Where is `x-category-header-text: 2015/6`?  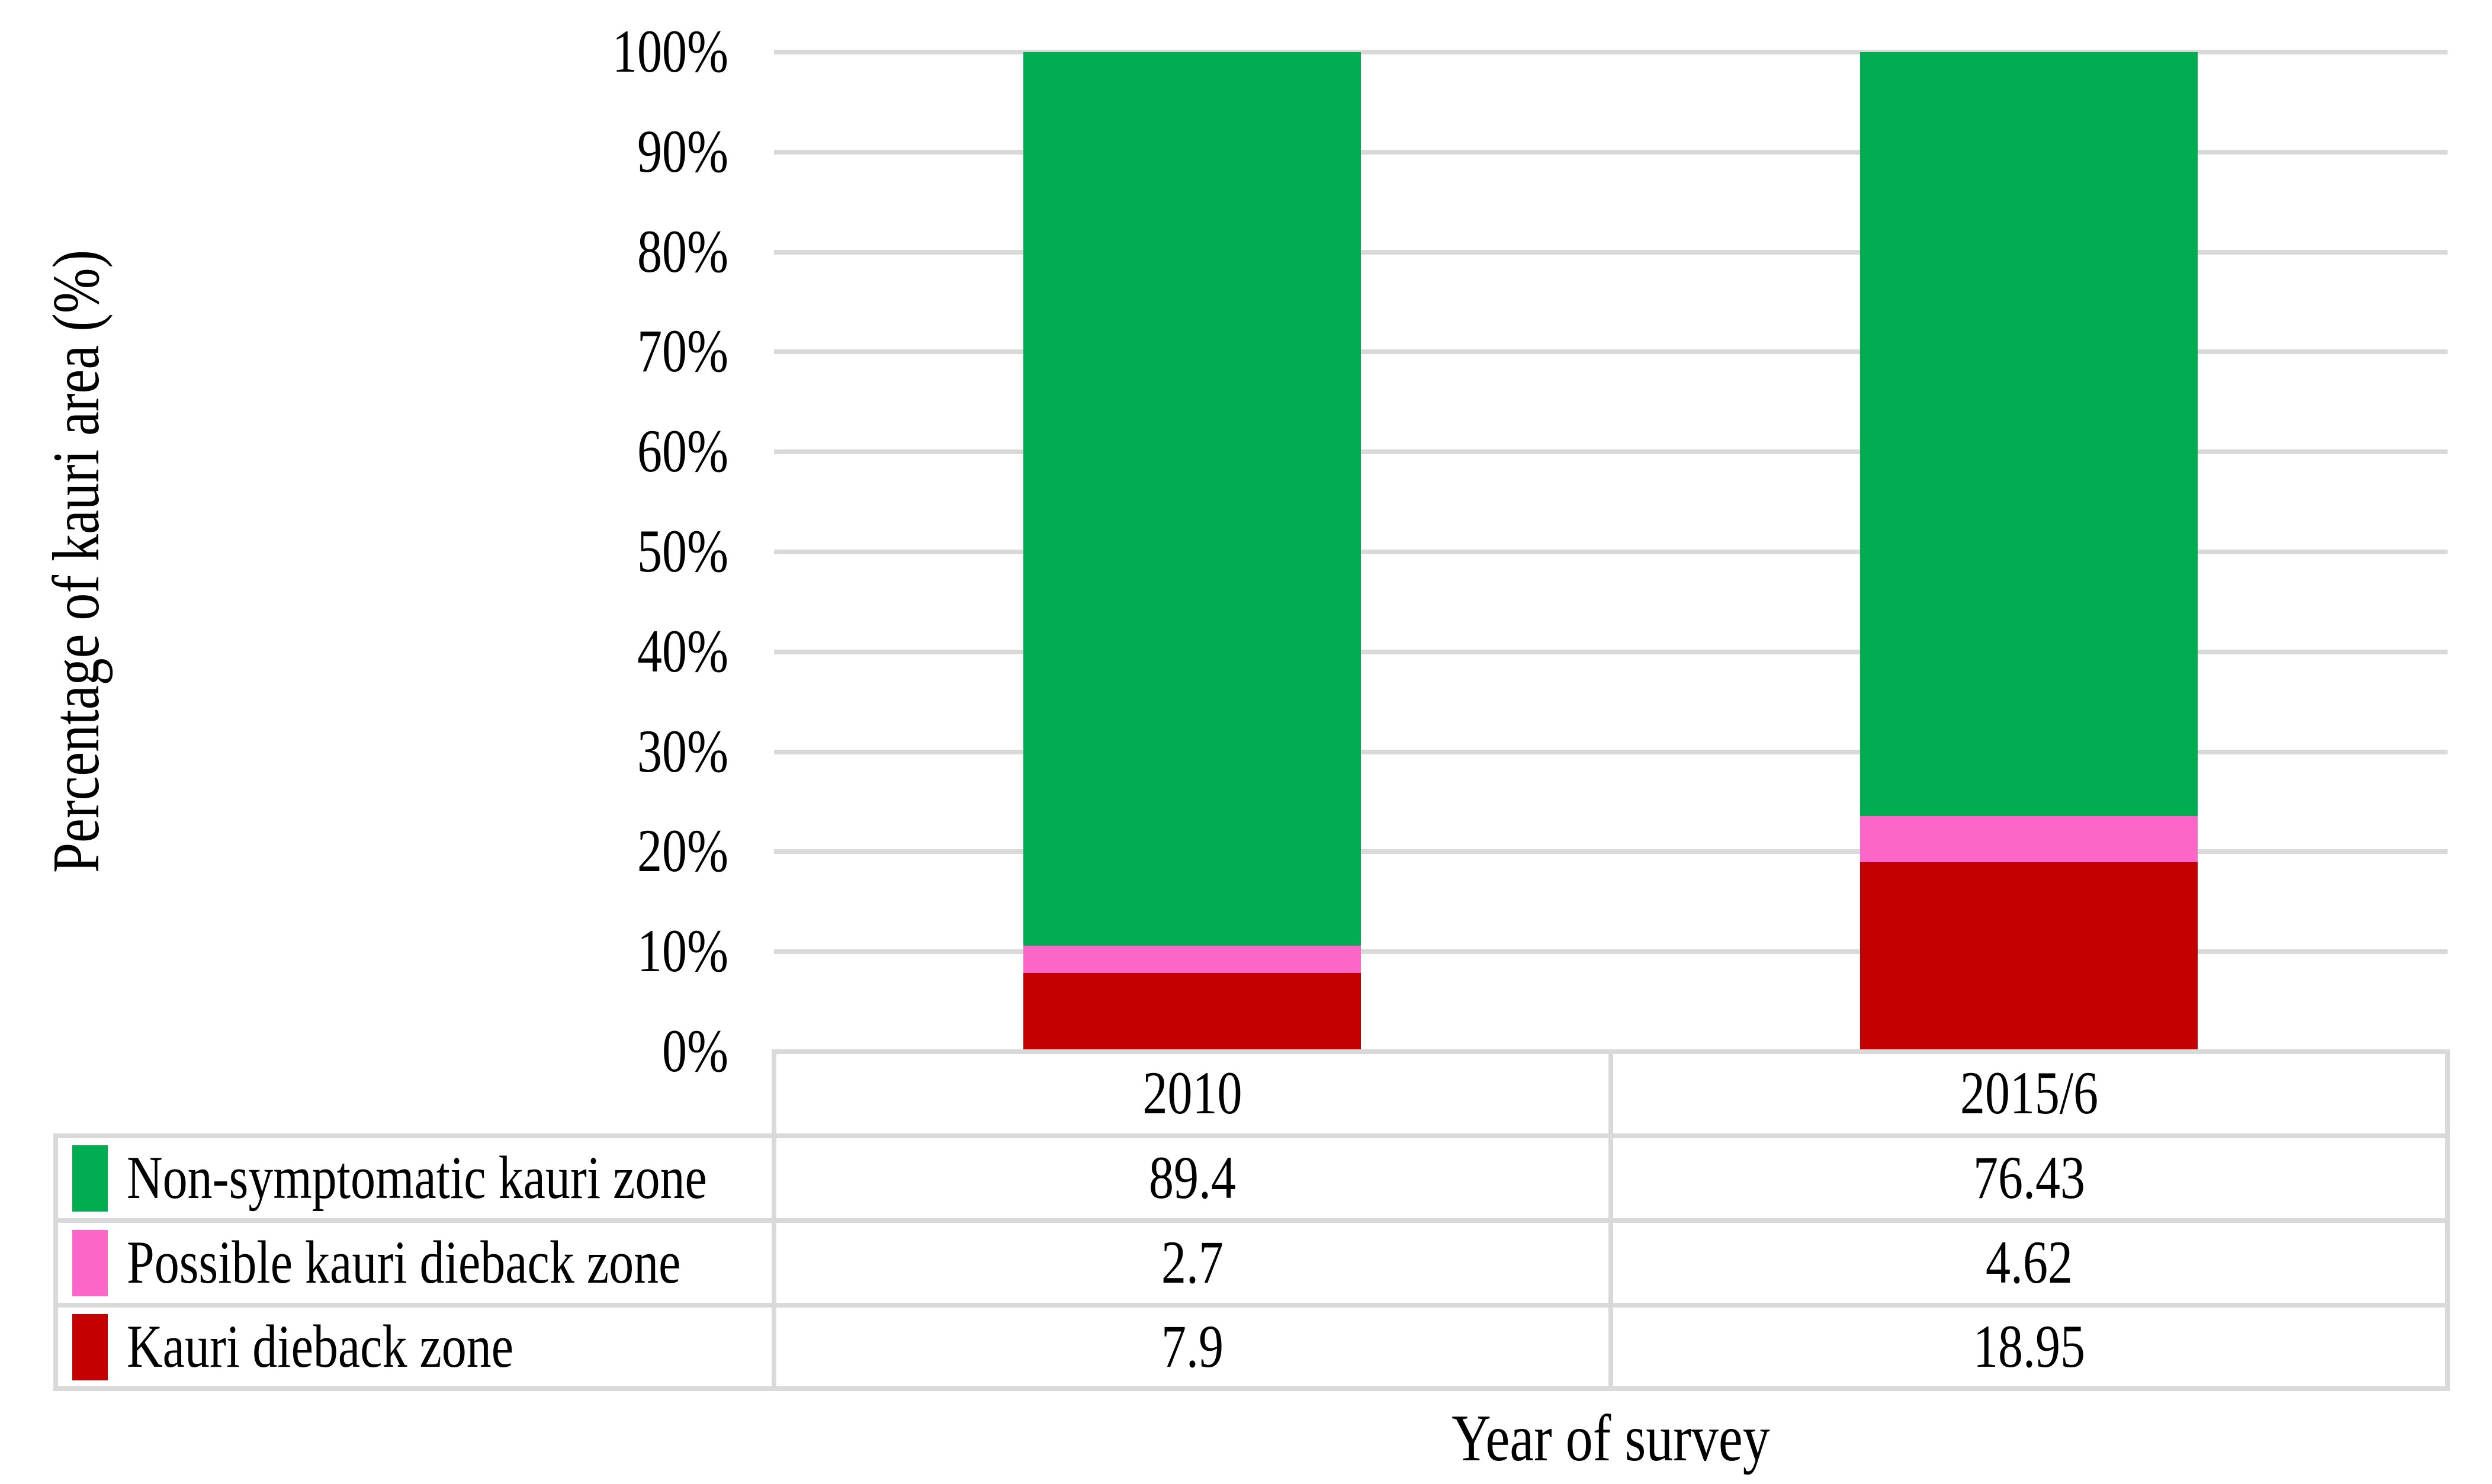 x-category-header-text: 2015/6 is located at coordinates (2030, 1093).